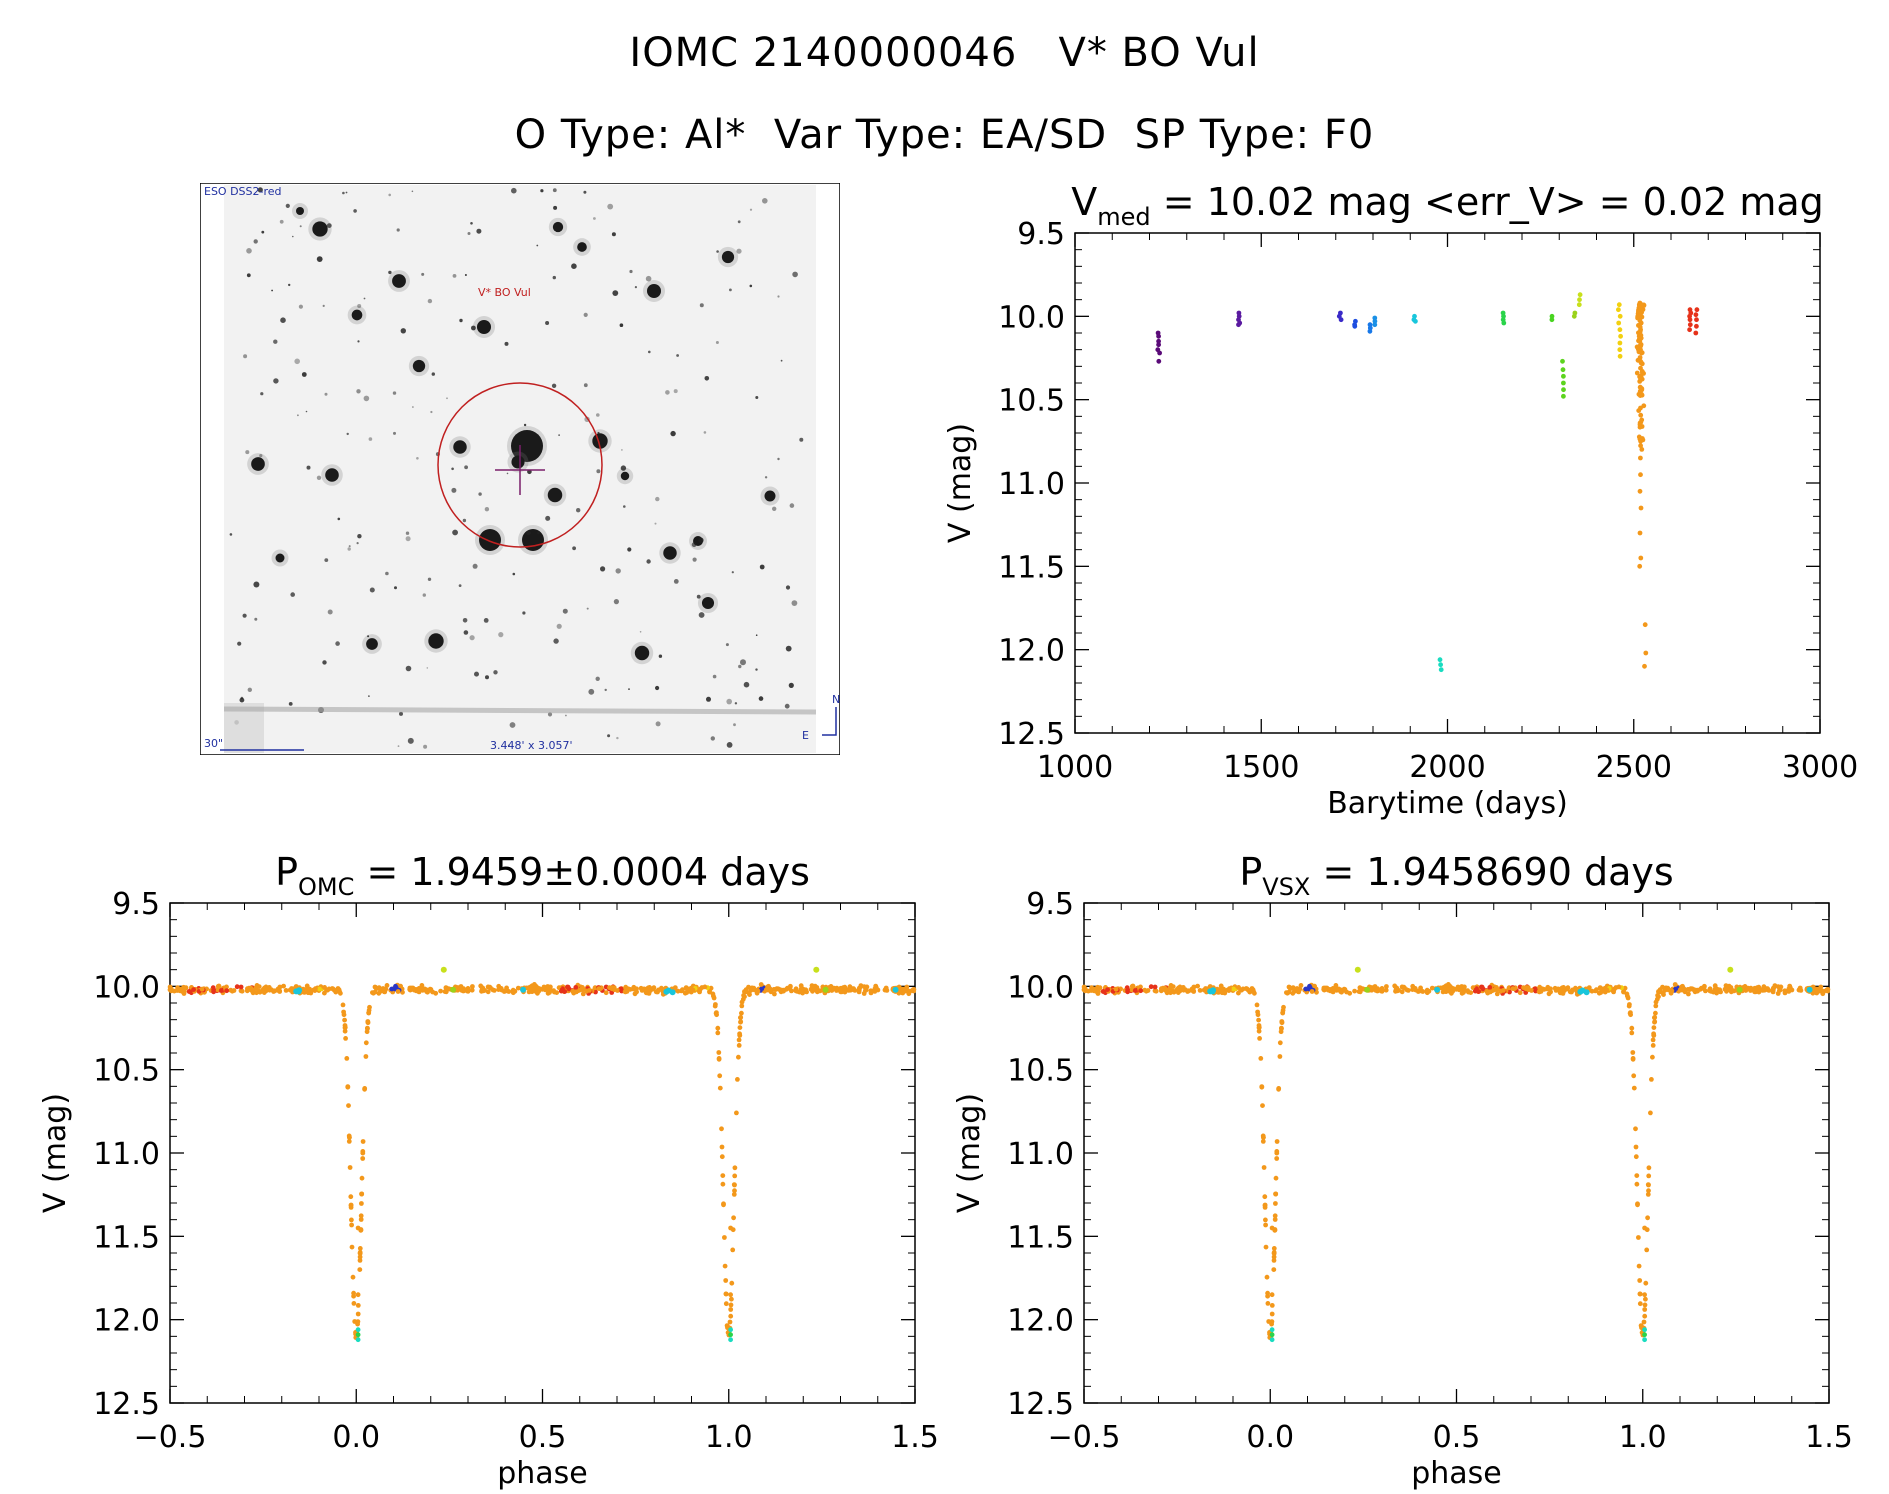 The height and width of the screenshot is (1494, 1889). What do you see at coordinates (531, 745) in the screenshot?
I see `fov-label: 3.448' x 3.057'` at bounding box center [531, 745].